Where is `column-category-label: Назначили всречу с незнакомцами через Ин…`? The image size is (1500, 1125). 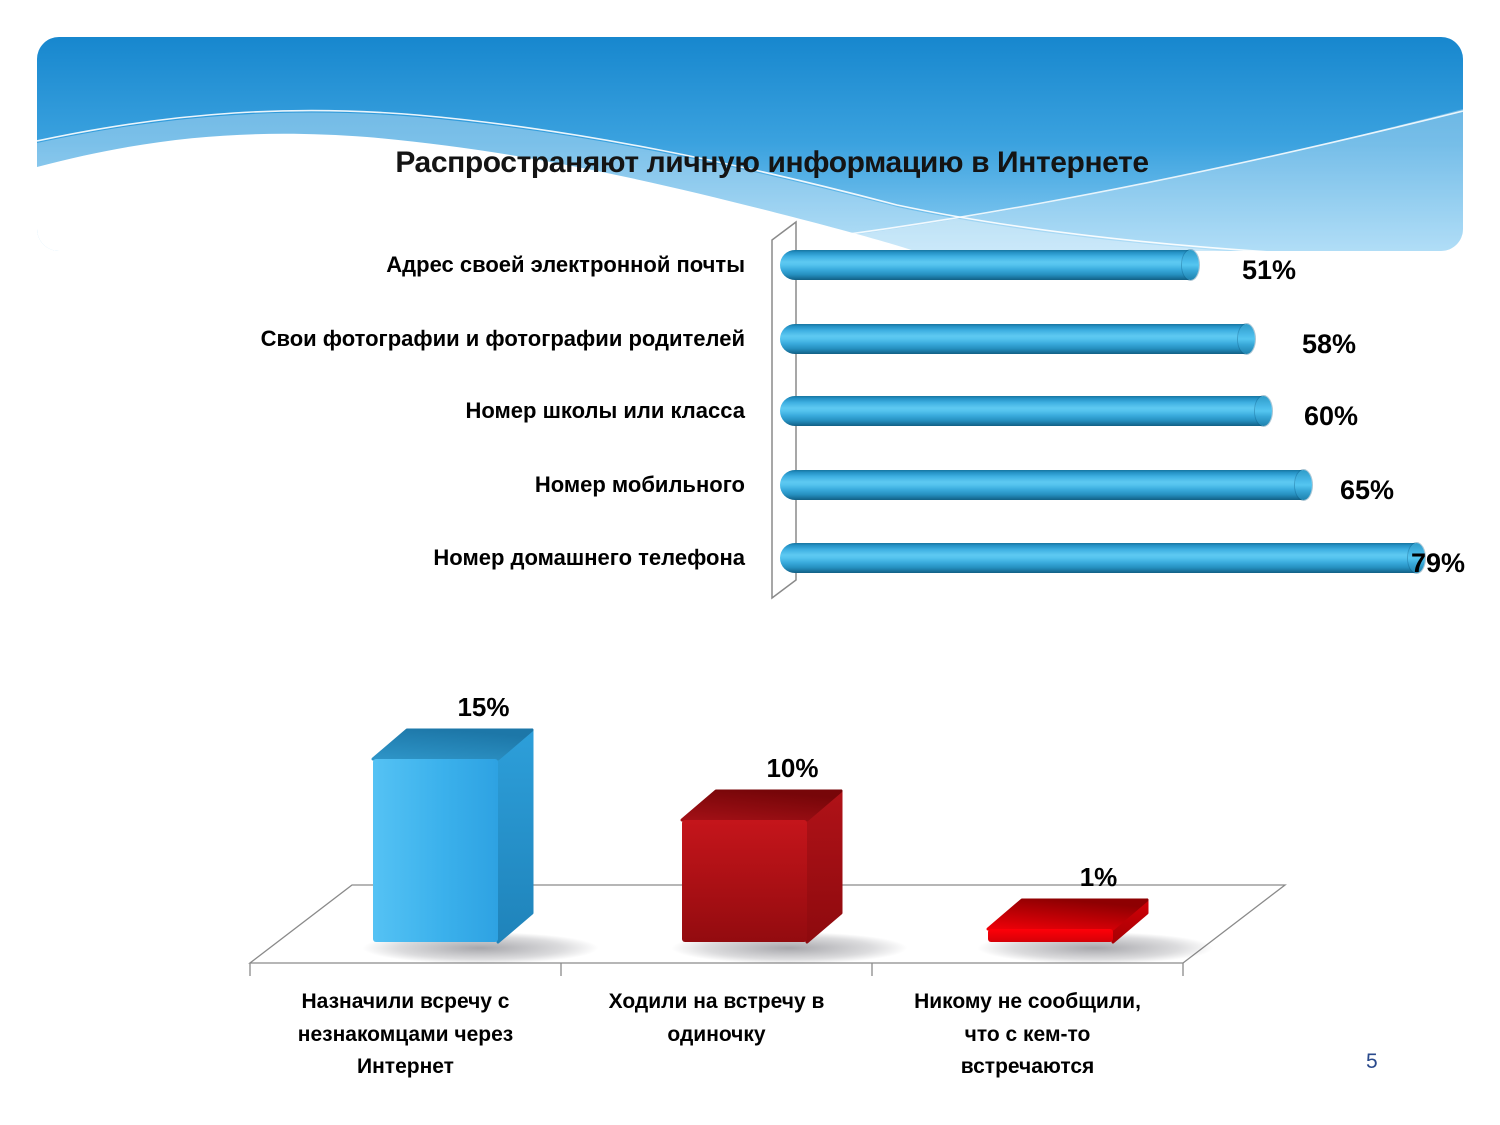
column-category-label: Назначили всречу с незнакомцами через Ин… is located at coordinates (405, 1034).